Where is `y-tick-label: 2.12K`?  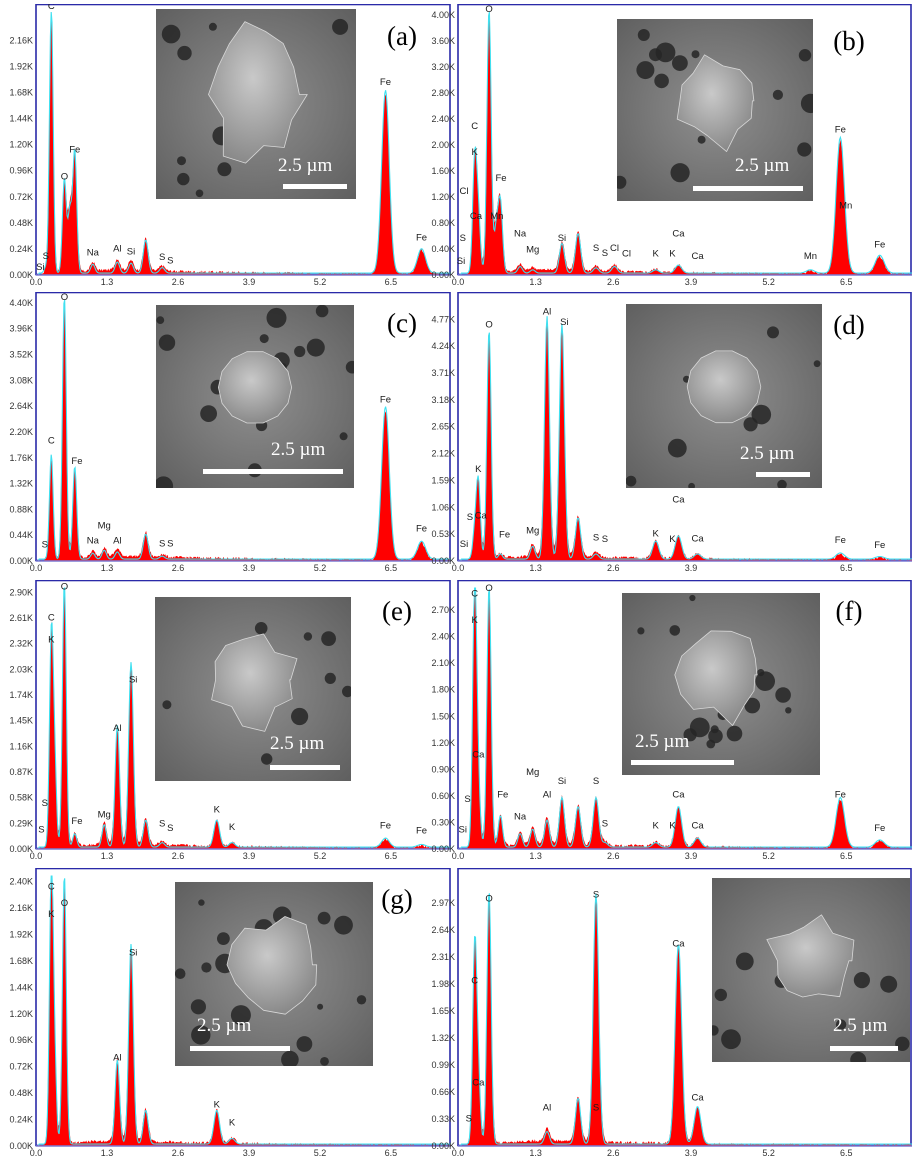
y-tick-label: 2.12K is located at coordinates (443, 454).